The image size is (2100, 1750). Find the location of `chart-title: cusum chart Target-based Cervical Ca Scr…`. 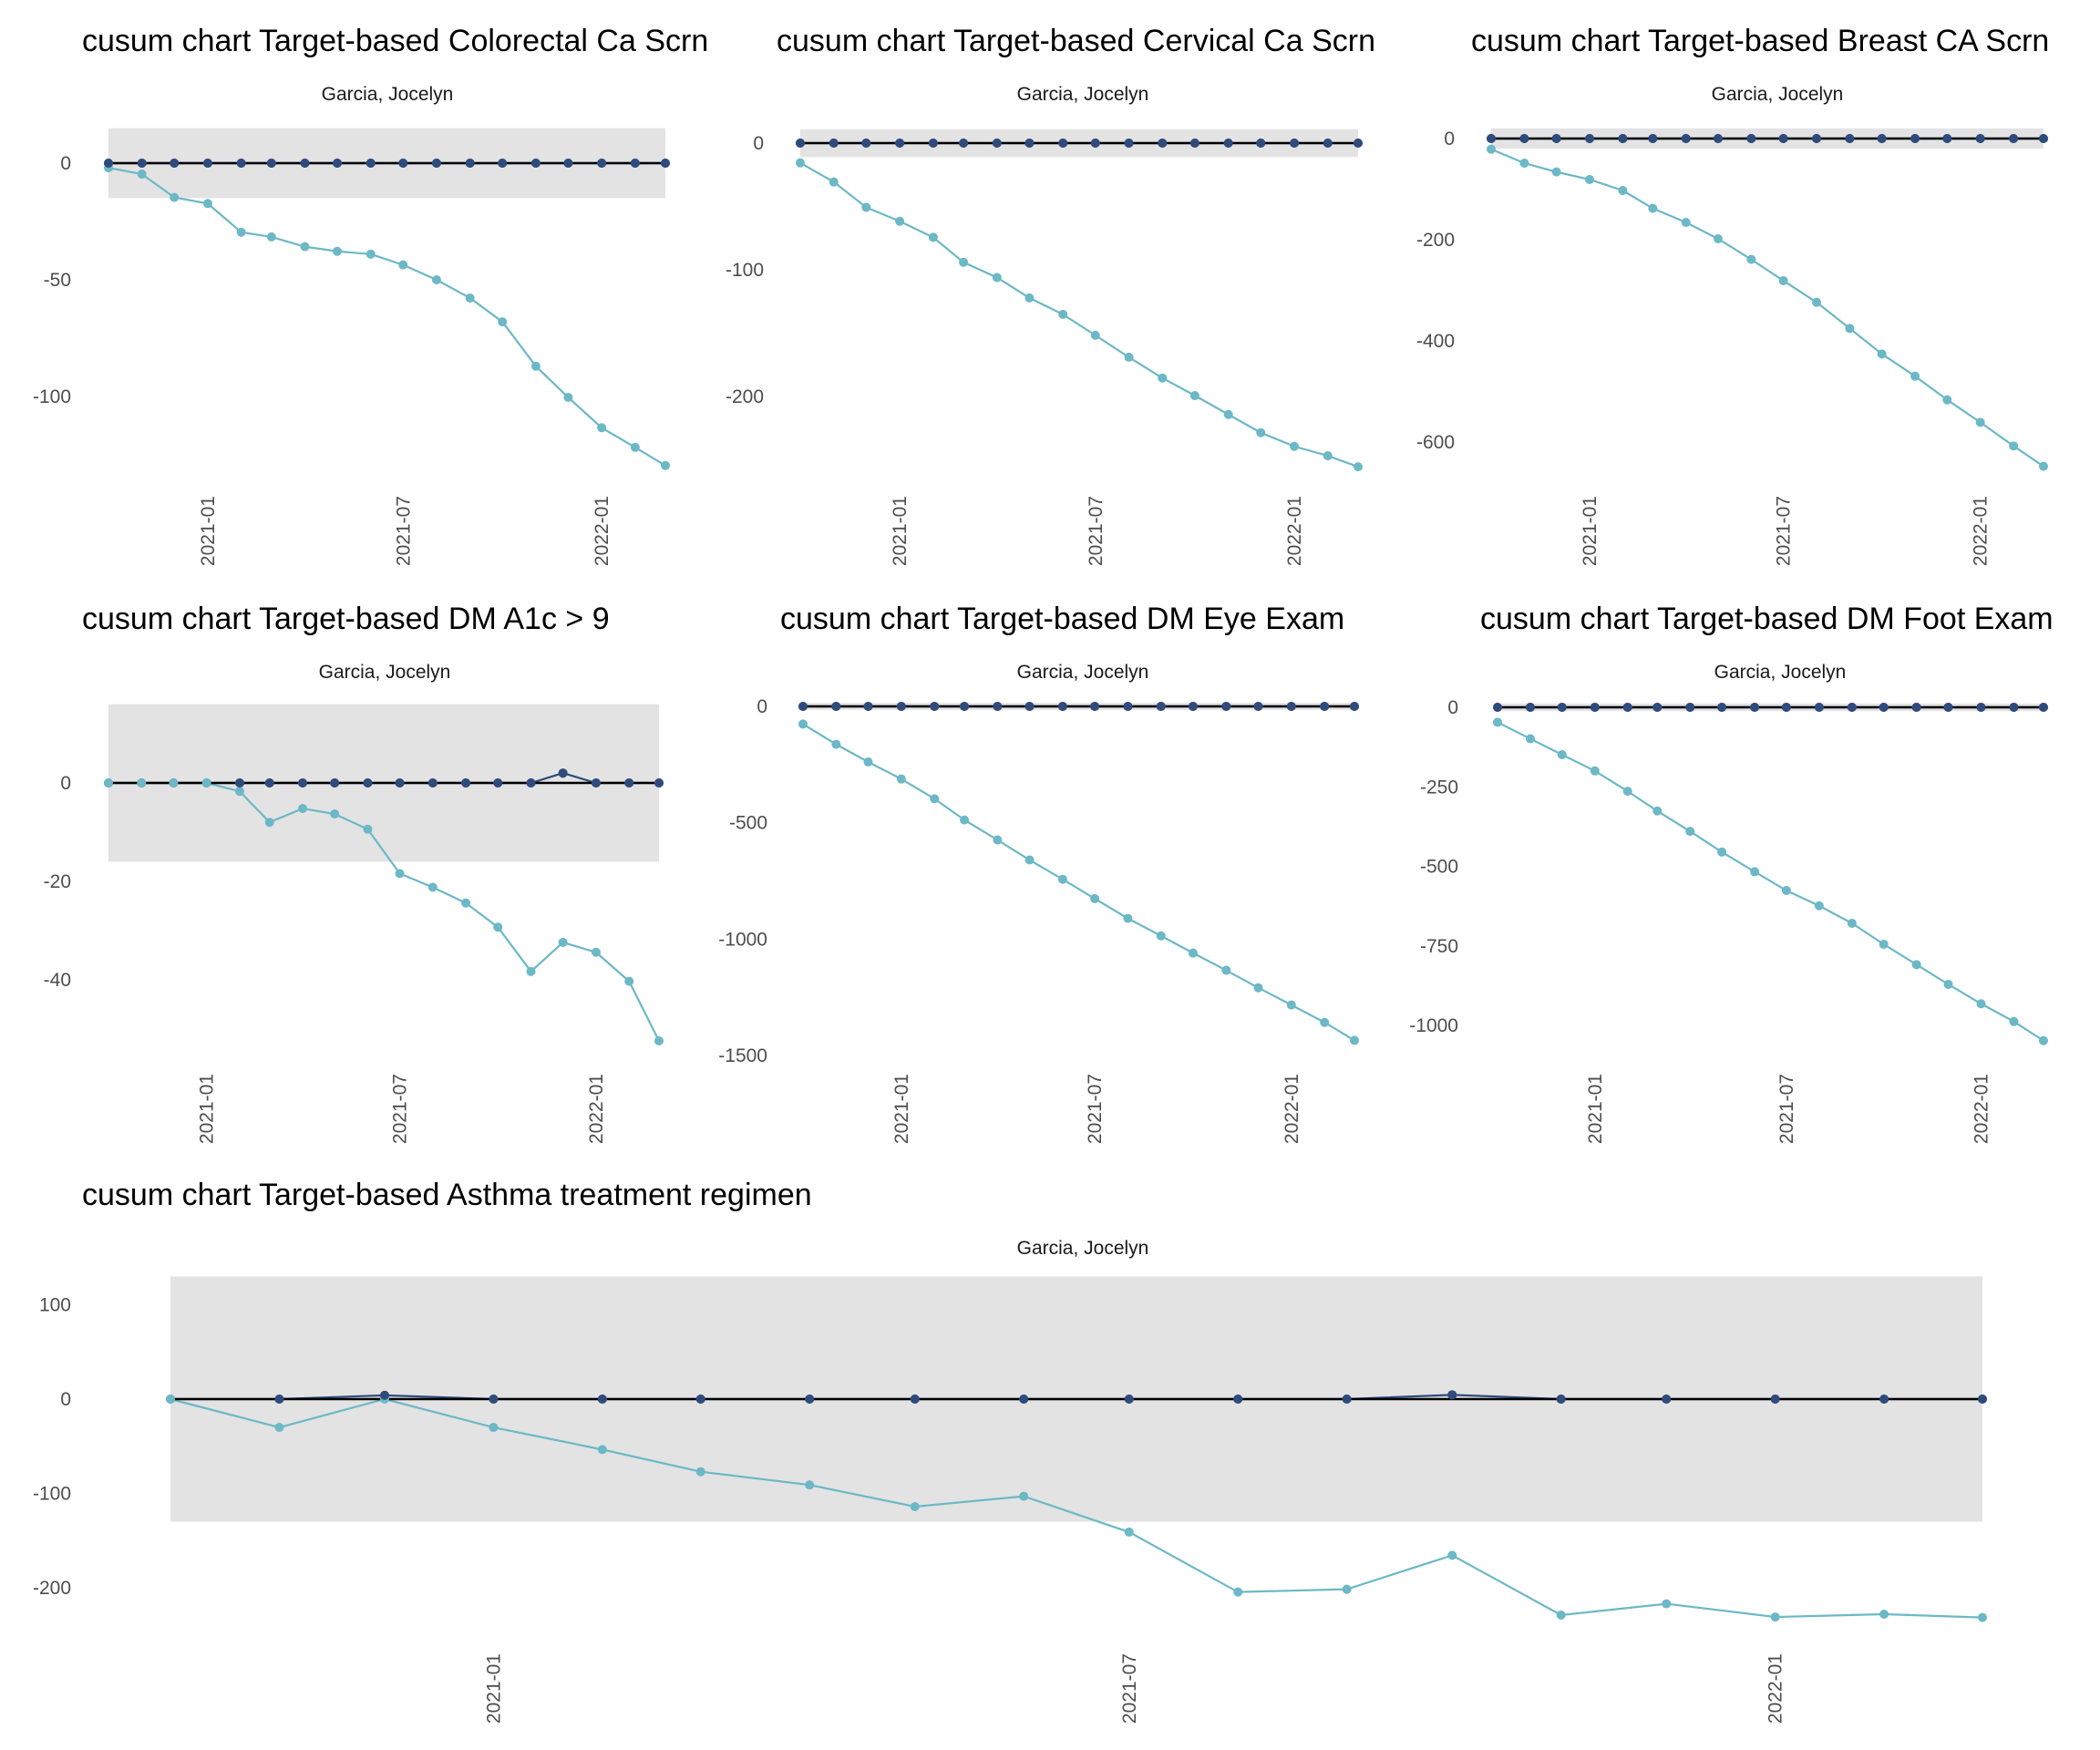

chart-title: cusum chart Target-based Cervical Ca Scr… is located at coordinates (1076, 41).